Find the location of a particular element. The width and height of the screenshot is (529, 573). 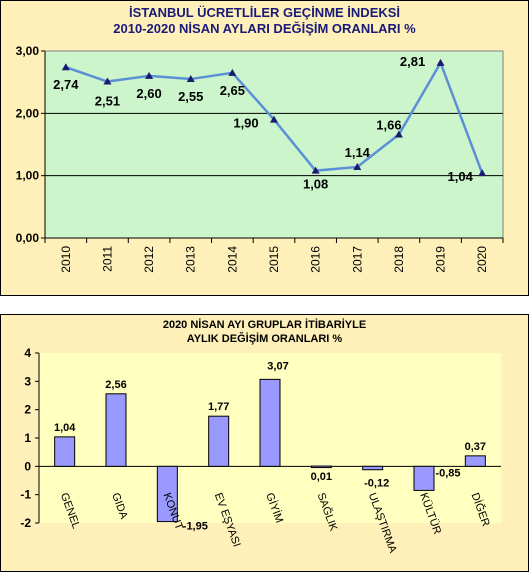

x-tick-label: 2020 is located at coordinates (482, 259).